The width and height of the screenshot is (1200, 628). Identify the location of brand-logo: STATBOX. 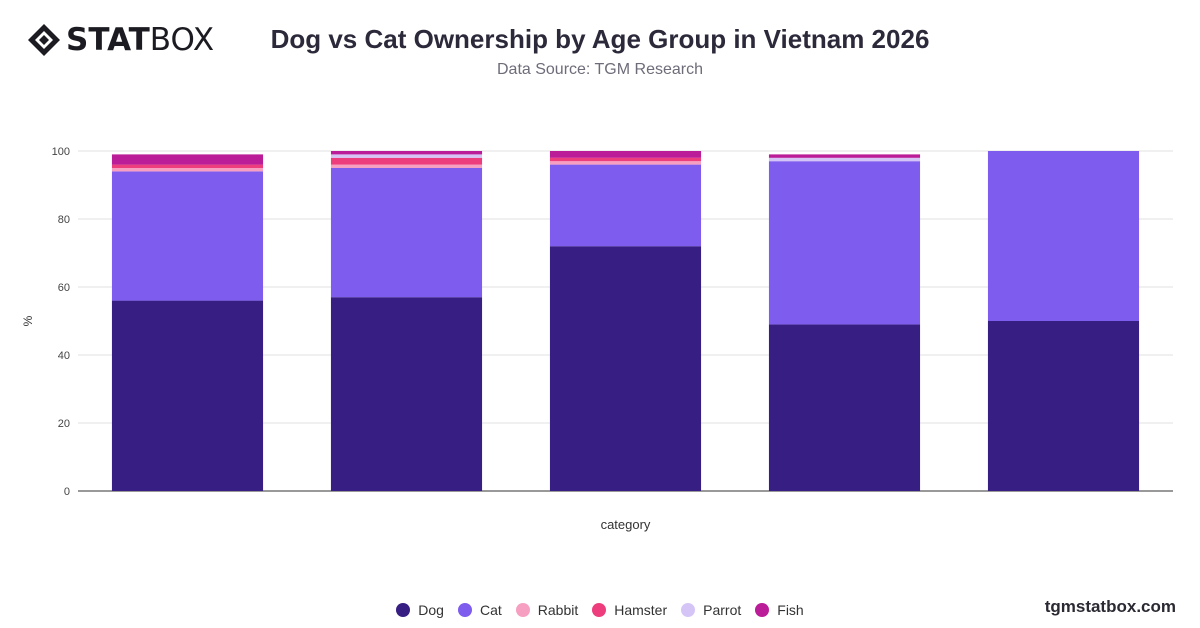
(120, 40).